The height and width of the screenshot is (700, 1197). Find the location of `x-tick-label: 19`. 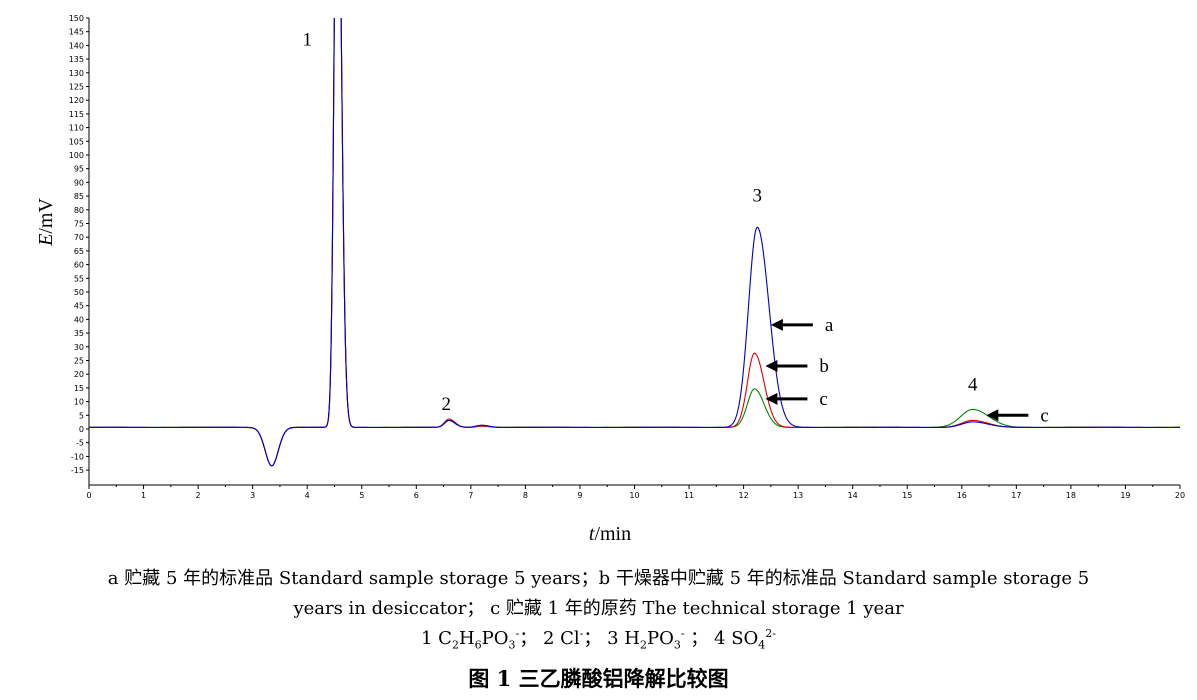

x-tick-label: 19 is located at coordinates (1125, 495).